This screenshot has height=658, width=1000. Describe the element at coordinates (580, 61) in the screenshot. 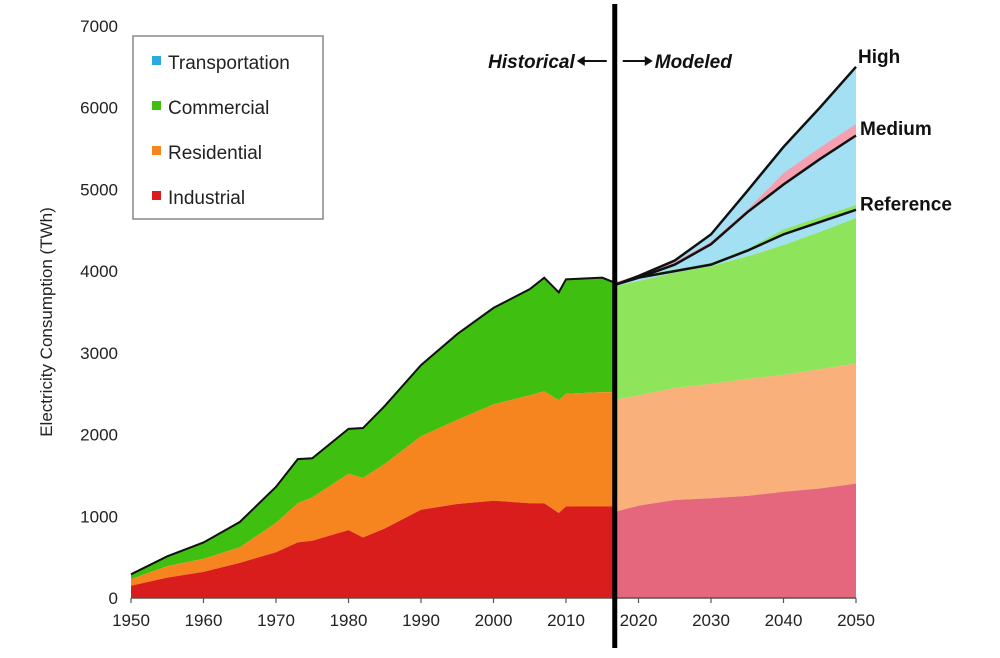

I see `arrow-left-head` at that location.